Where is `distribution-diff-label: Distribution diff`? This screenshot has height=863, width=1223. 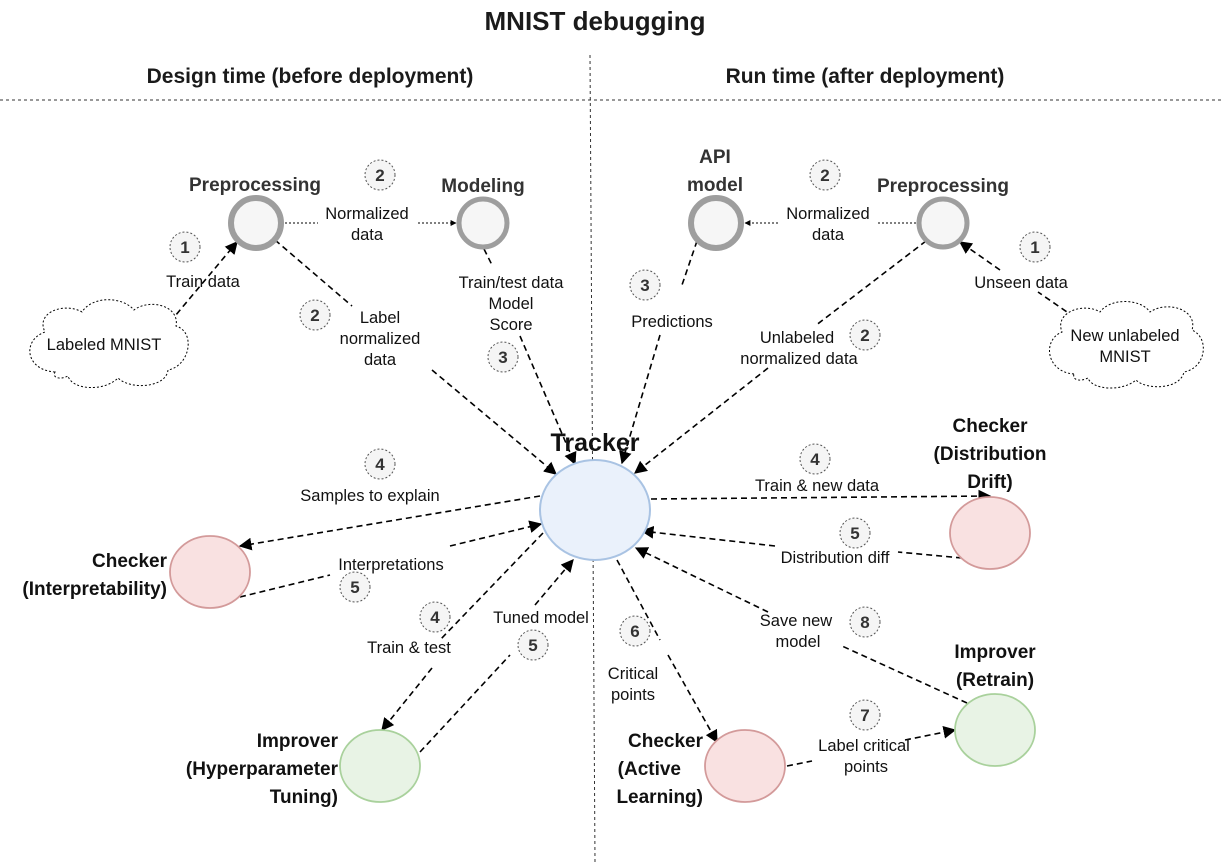
distribution-diff-label: Distribution diff is located at coordinates (835, 558).